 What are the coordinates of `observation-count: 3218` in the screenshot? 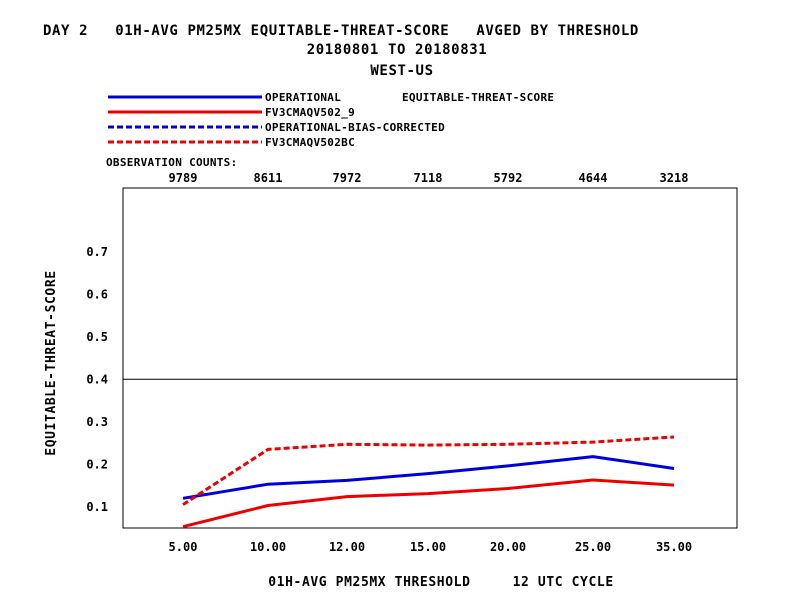 It's located at (674, 178).